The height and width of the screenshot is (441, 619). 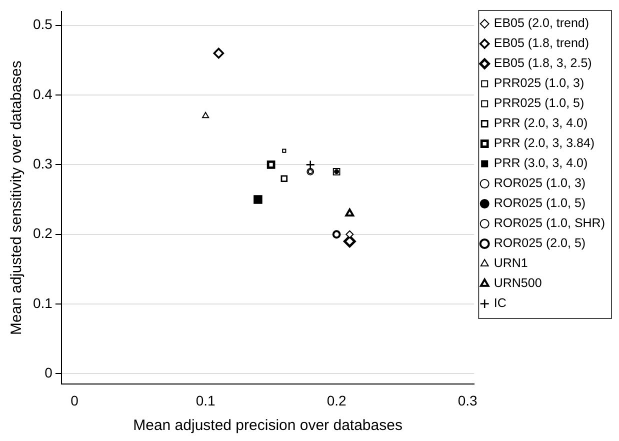 What do you see at coordinates (550, 223) in the screenshot?
I see `legend-label: ROR025 (1.0, SHR)` at bounding box center [550, 223].